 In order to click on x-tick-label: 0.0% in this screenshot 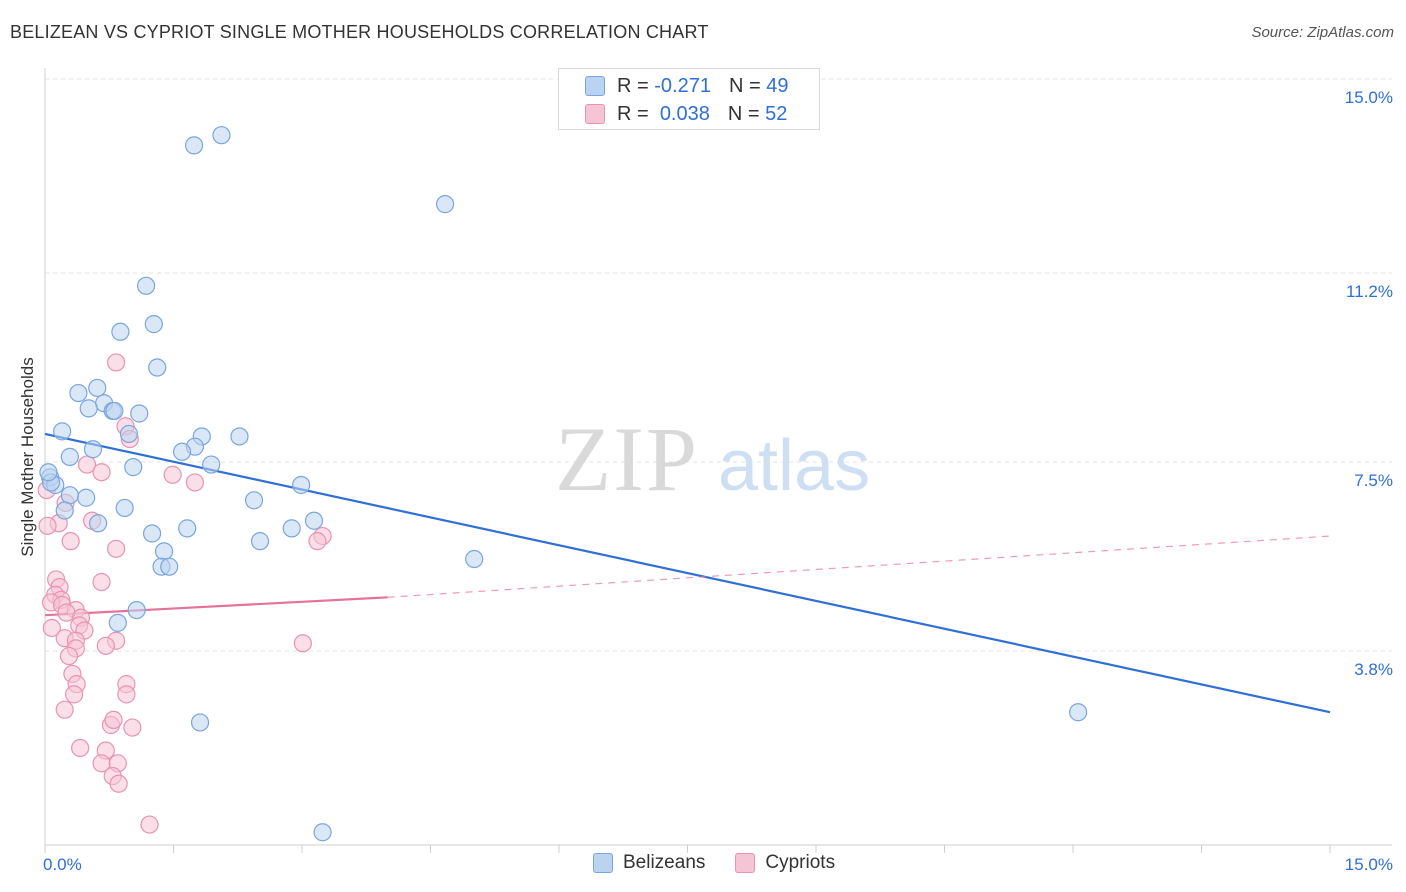, I will do `click(62, 864)`.